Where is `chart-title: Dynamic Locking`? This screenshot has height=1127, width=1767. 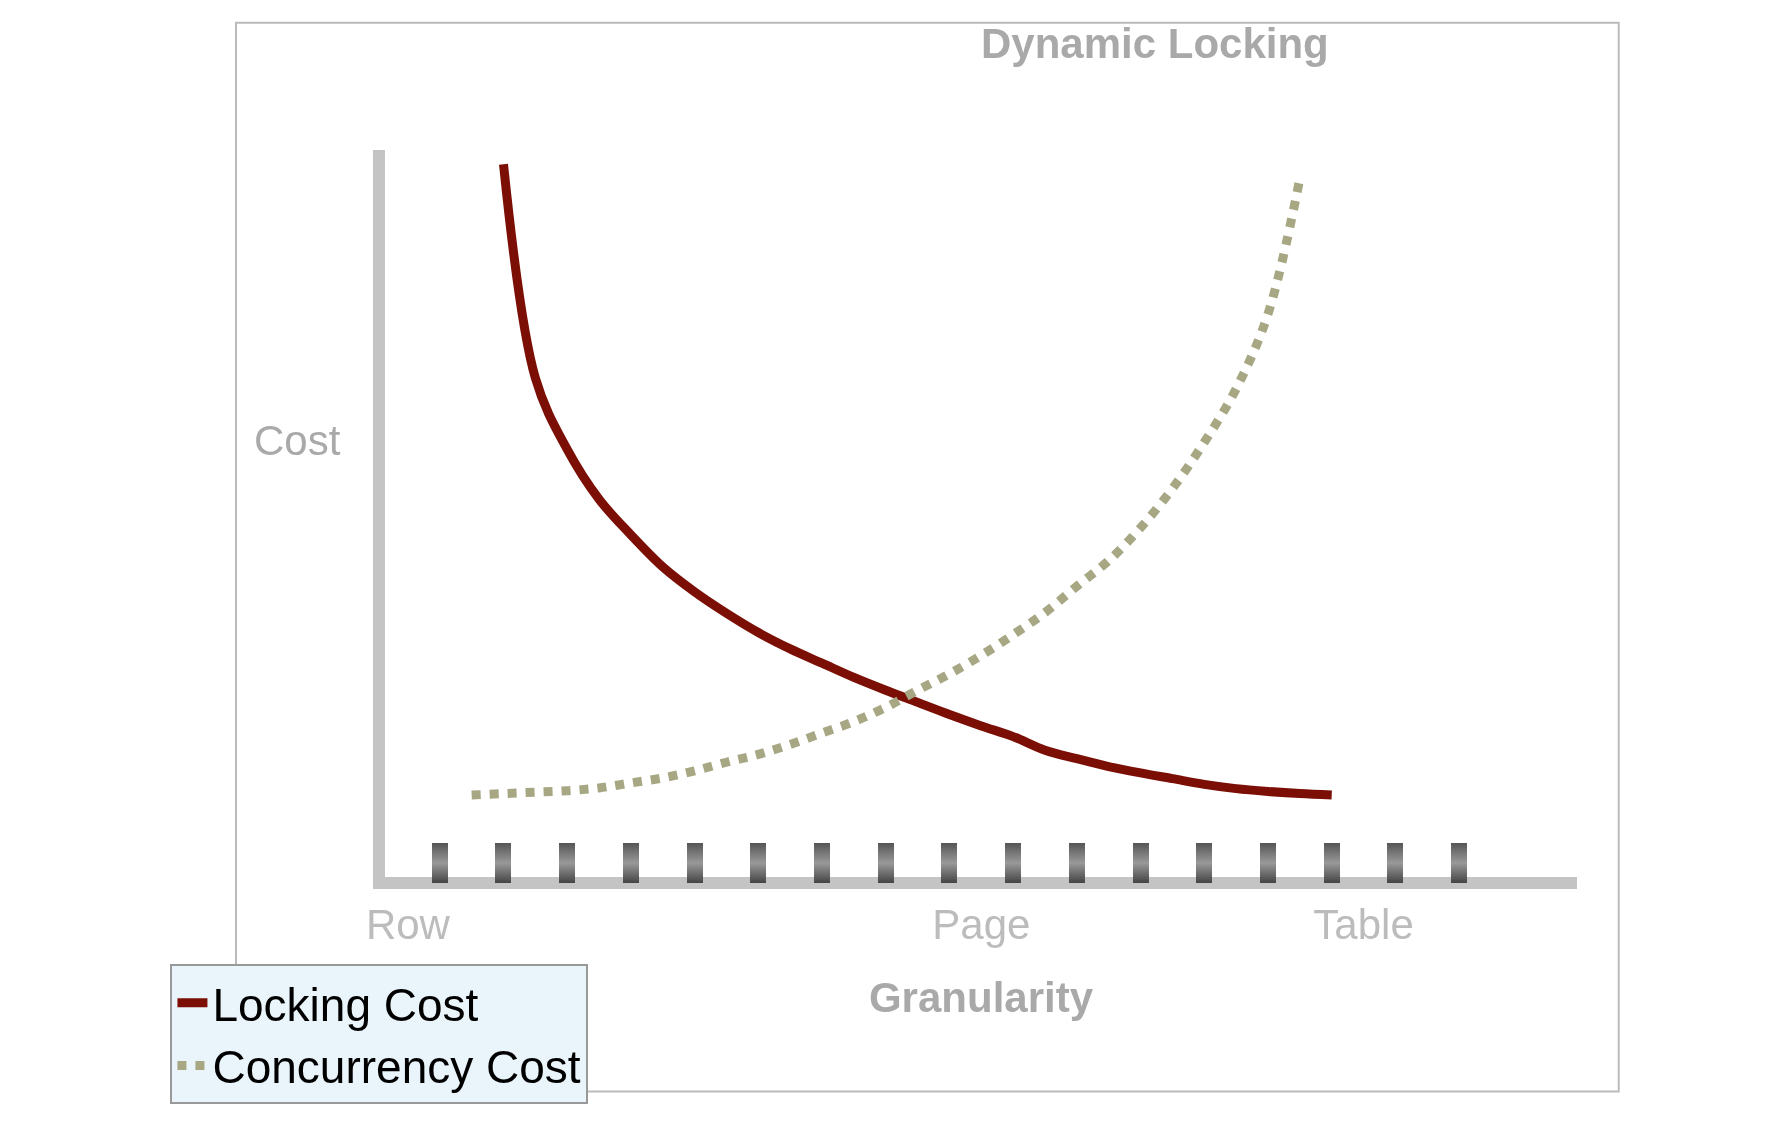
chart-title: Dynamic Locking is located at coordinates (1155, 43).